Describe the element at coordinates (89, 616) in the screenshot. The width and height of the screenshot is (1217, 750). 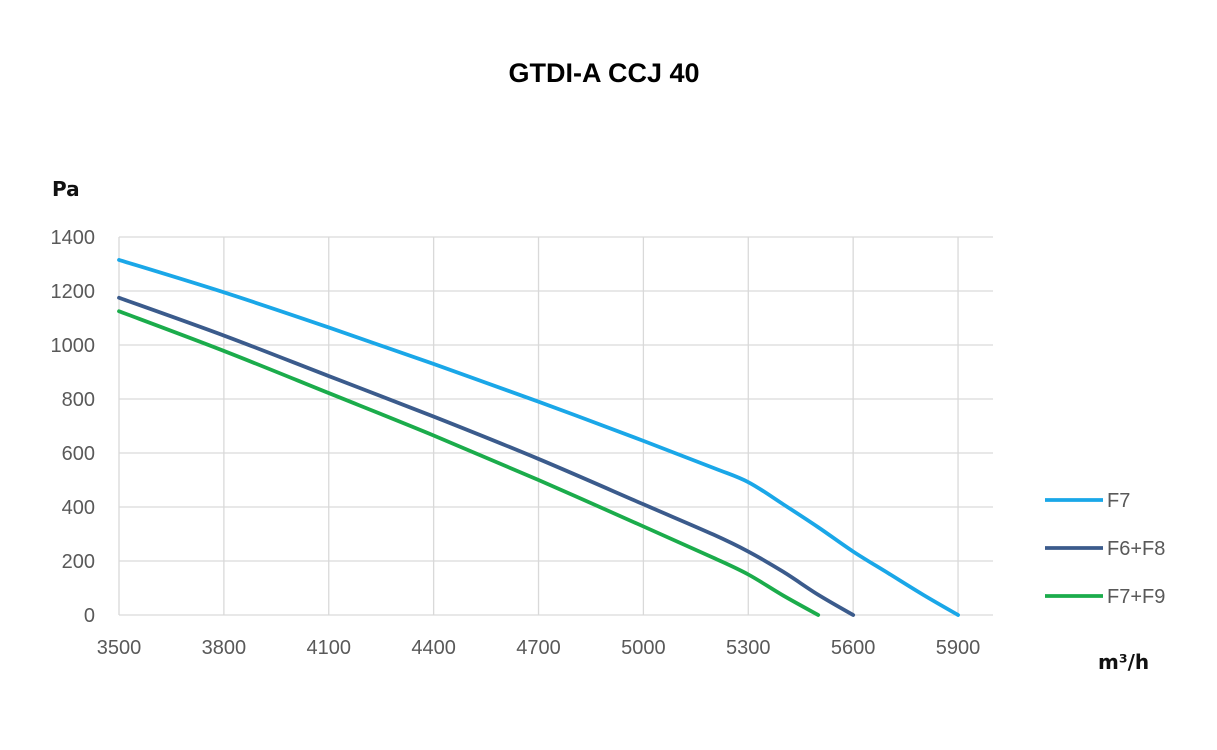
I see `y-tick-label: 0` at that location.